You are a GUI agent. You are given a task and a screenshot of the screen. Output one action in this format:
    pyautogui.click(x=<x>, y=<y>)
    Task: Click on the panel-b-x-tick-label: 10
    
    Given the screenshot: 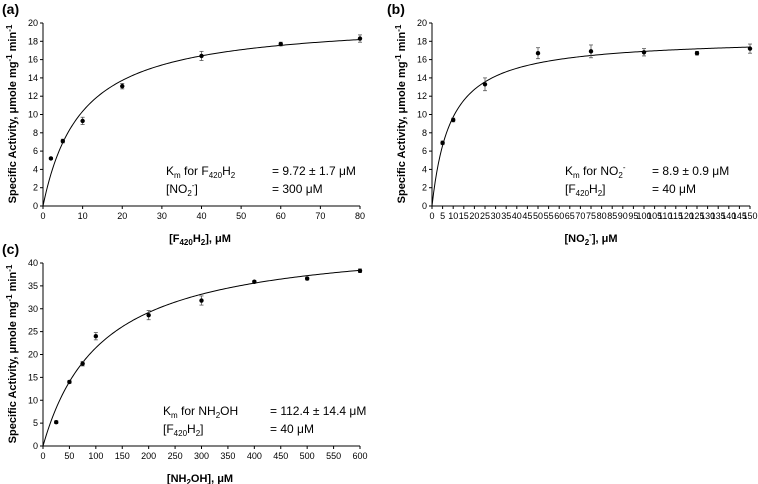 What is the action you would take?
    pyautogui.click(x=453, y=216)
    